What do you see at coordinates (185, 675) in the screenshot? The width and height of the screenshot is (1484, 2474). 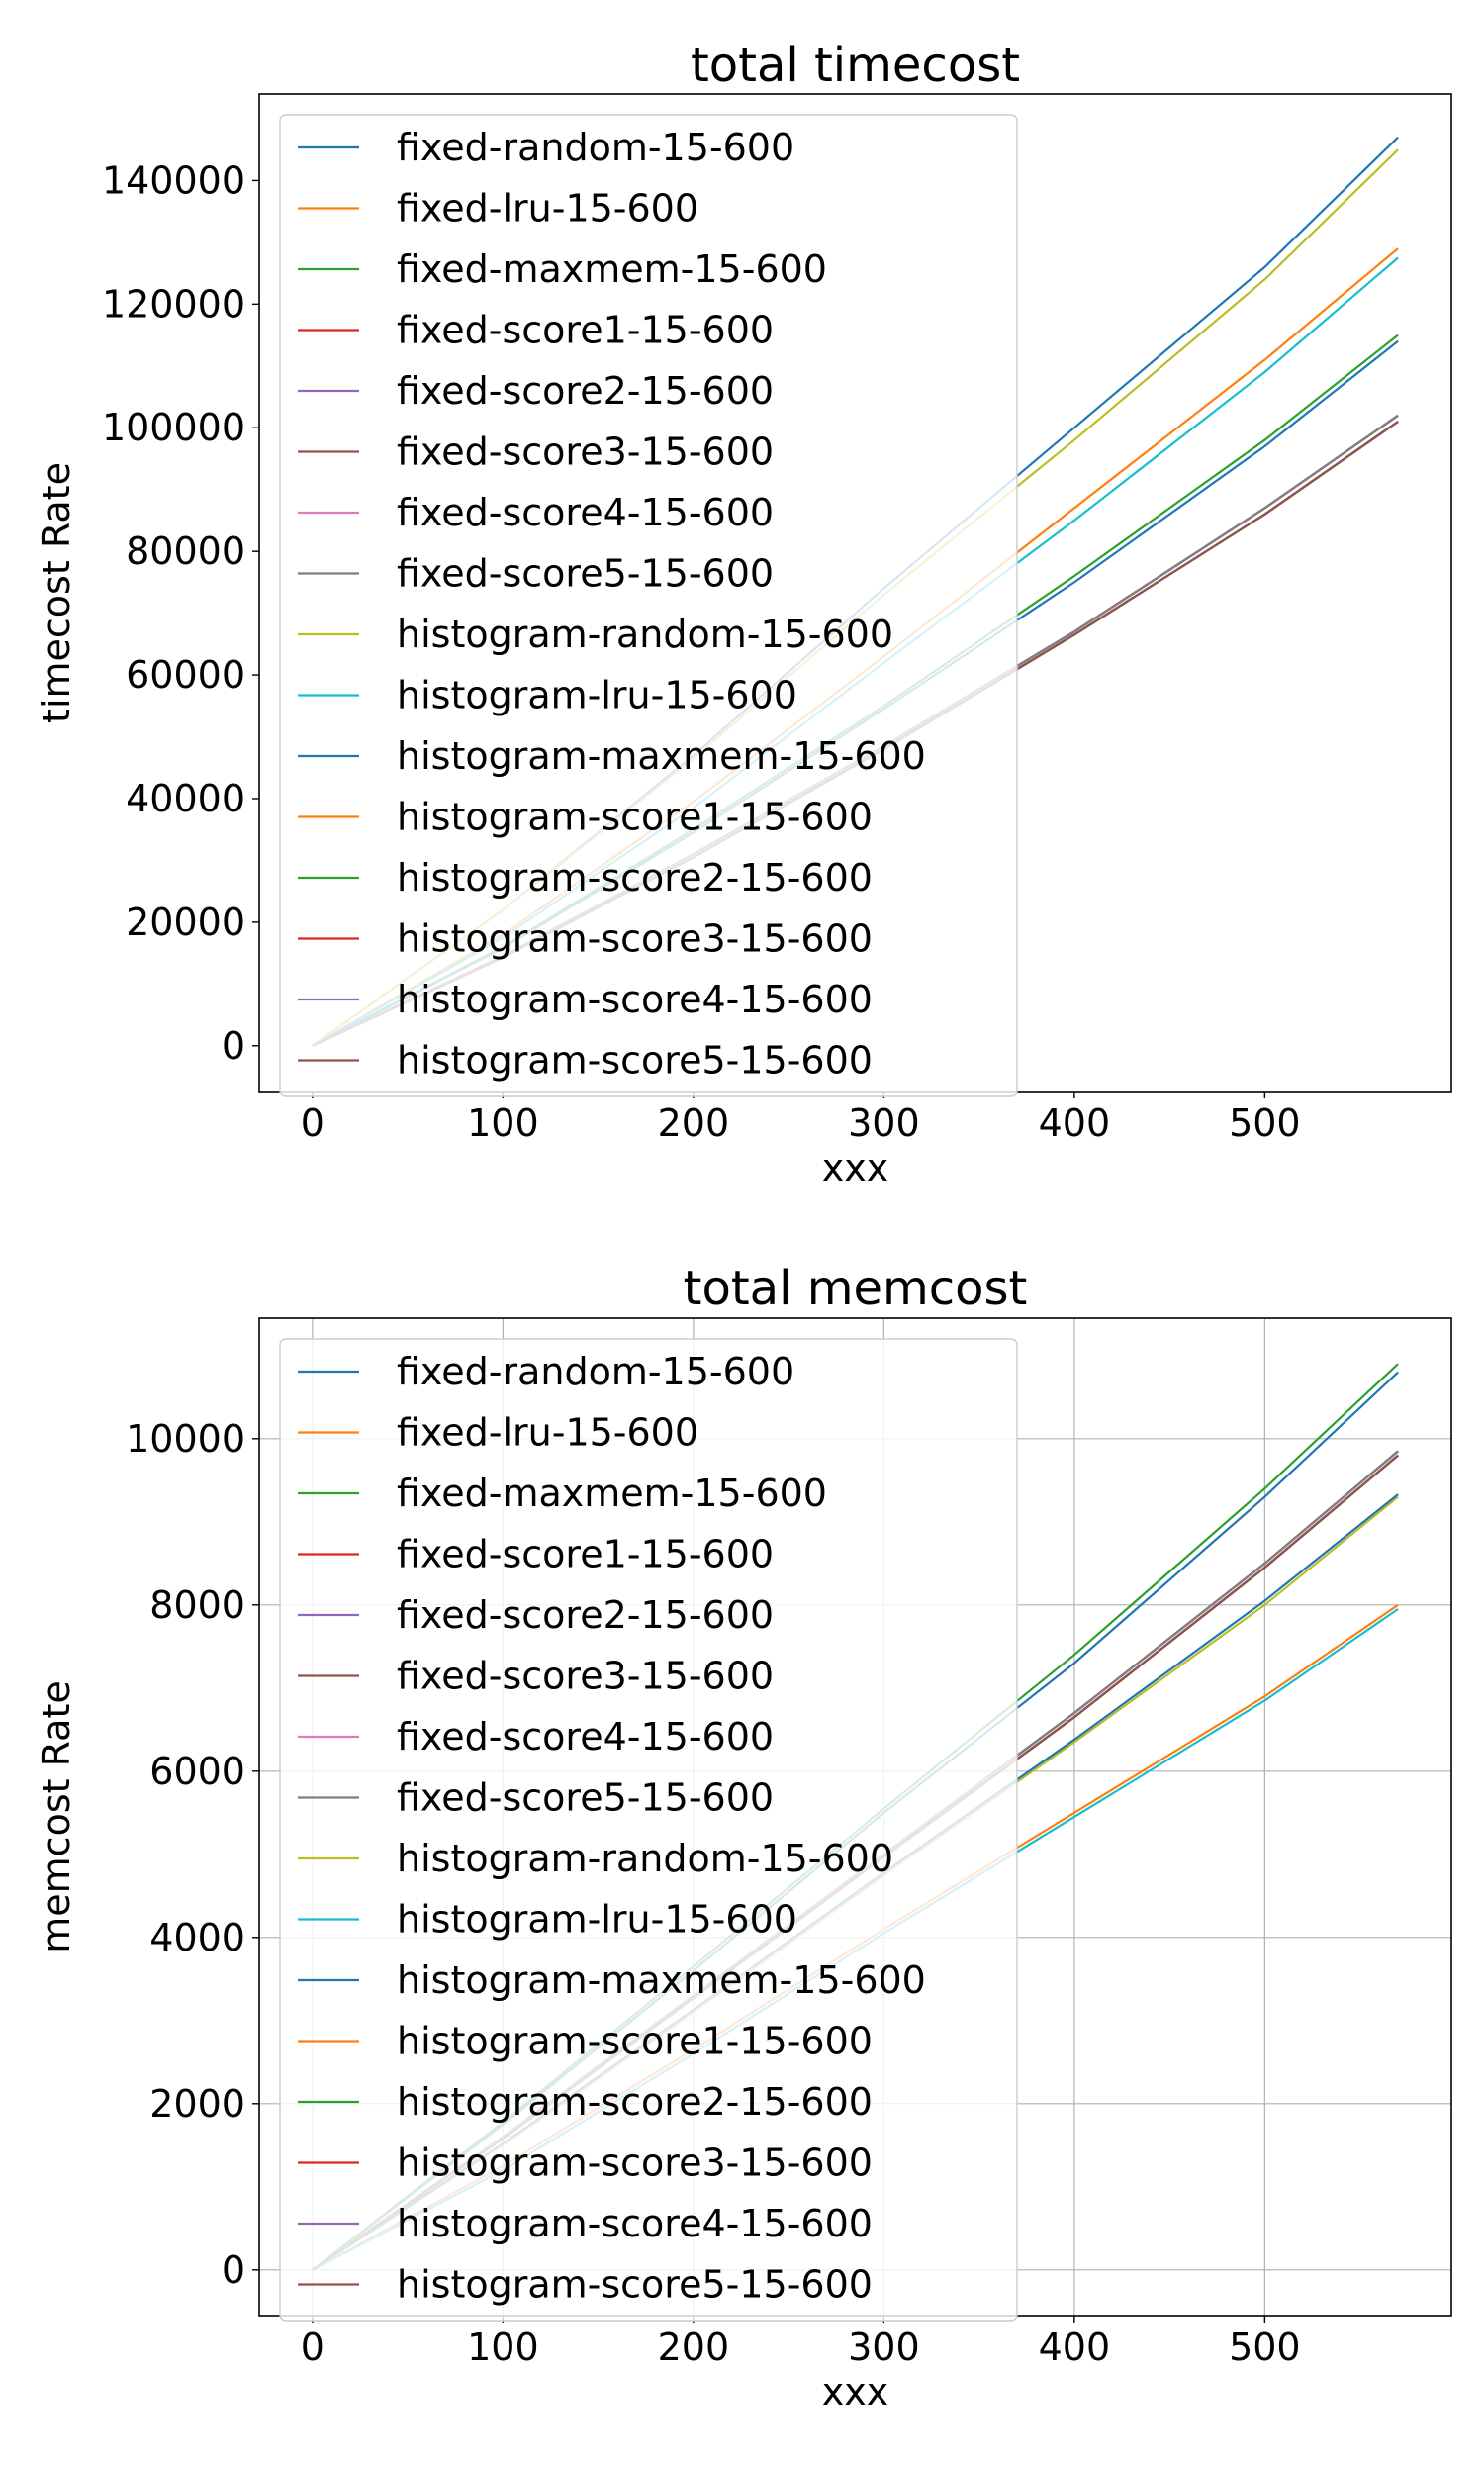 I see `y-tick-label: 60000` at bounding box center [185, 675].